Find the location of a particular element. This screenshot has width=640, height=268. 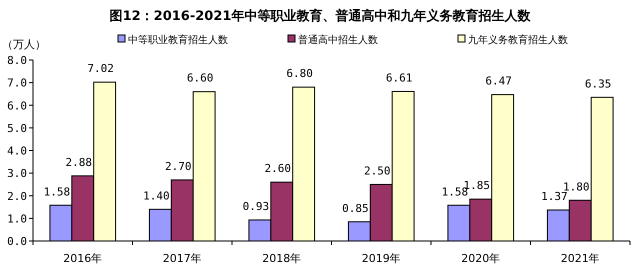

data-label: 6.35 is located at coordinates (598, 83).